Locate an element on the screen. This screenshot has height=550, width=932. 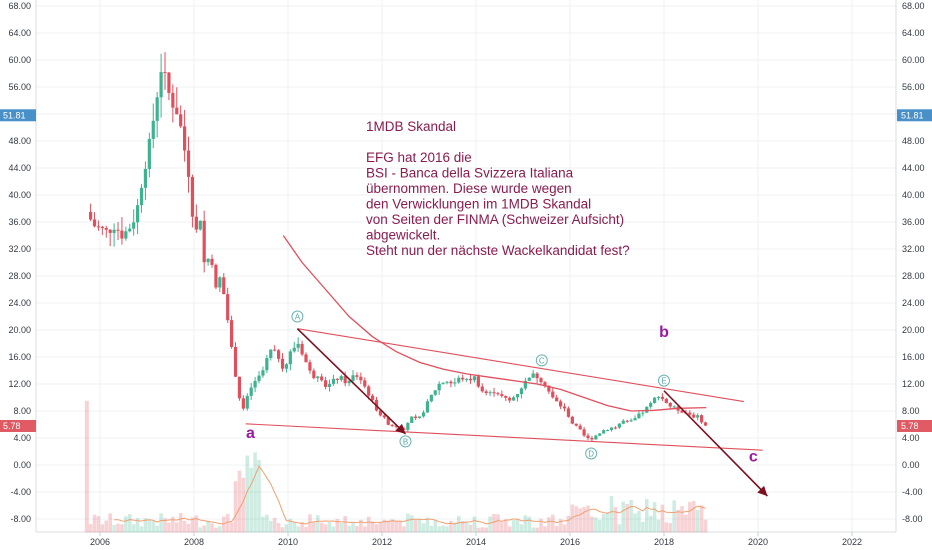
y-tick-label: 24.00 is located at coordinates (19, 303).